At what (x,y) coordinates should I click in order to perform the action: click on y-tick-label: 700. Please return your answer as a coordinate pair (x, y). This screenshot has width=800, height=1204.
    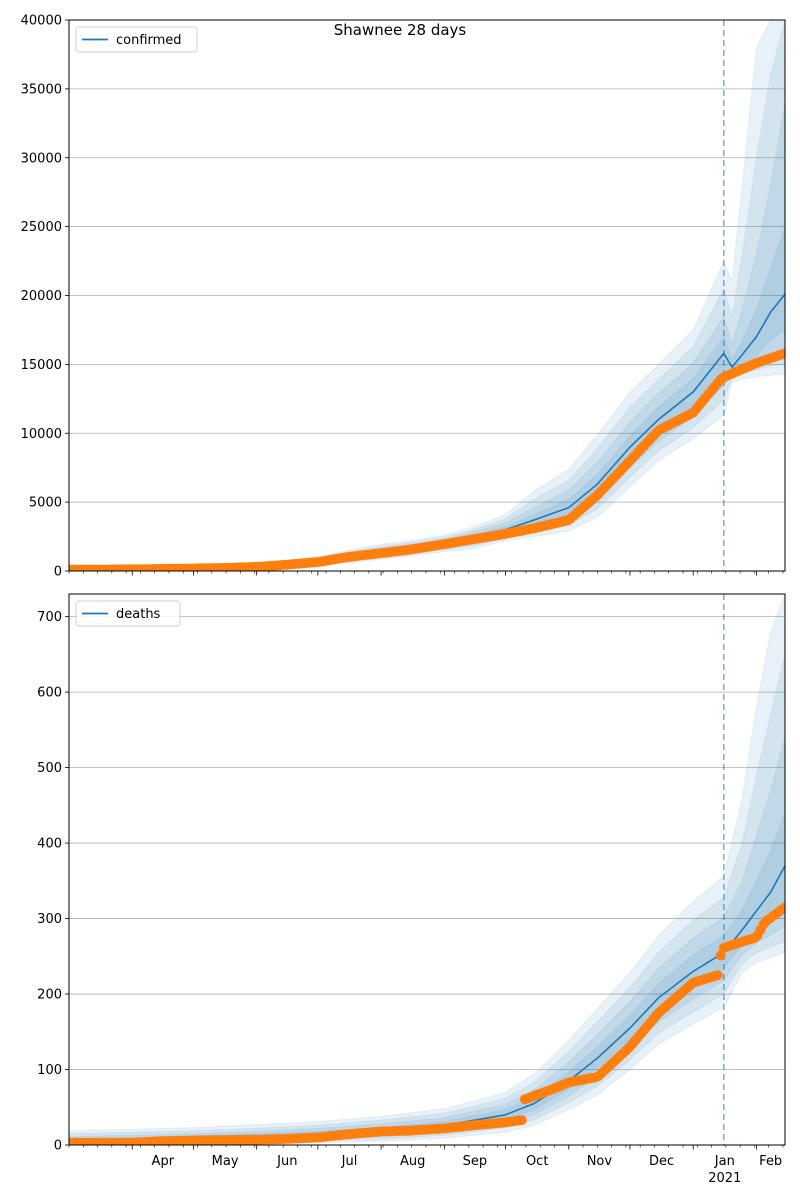
    Looking at the image, I should click on (49, 617).